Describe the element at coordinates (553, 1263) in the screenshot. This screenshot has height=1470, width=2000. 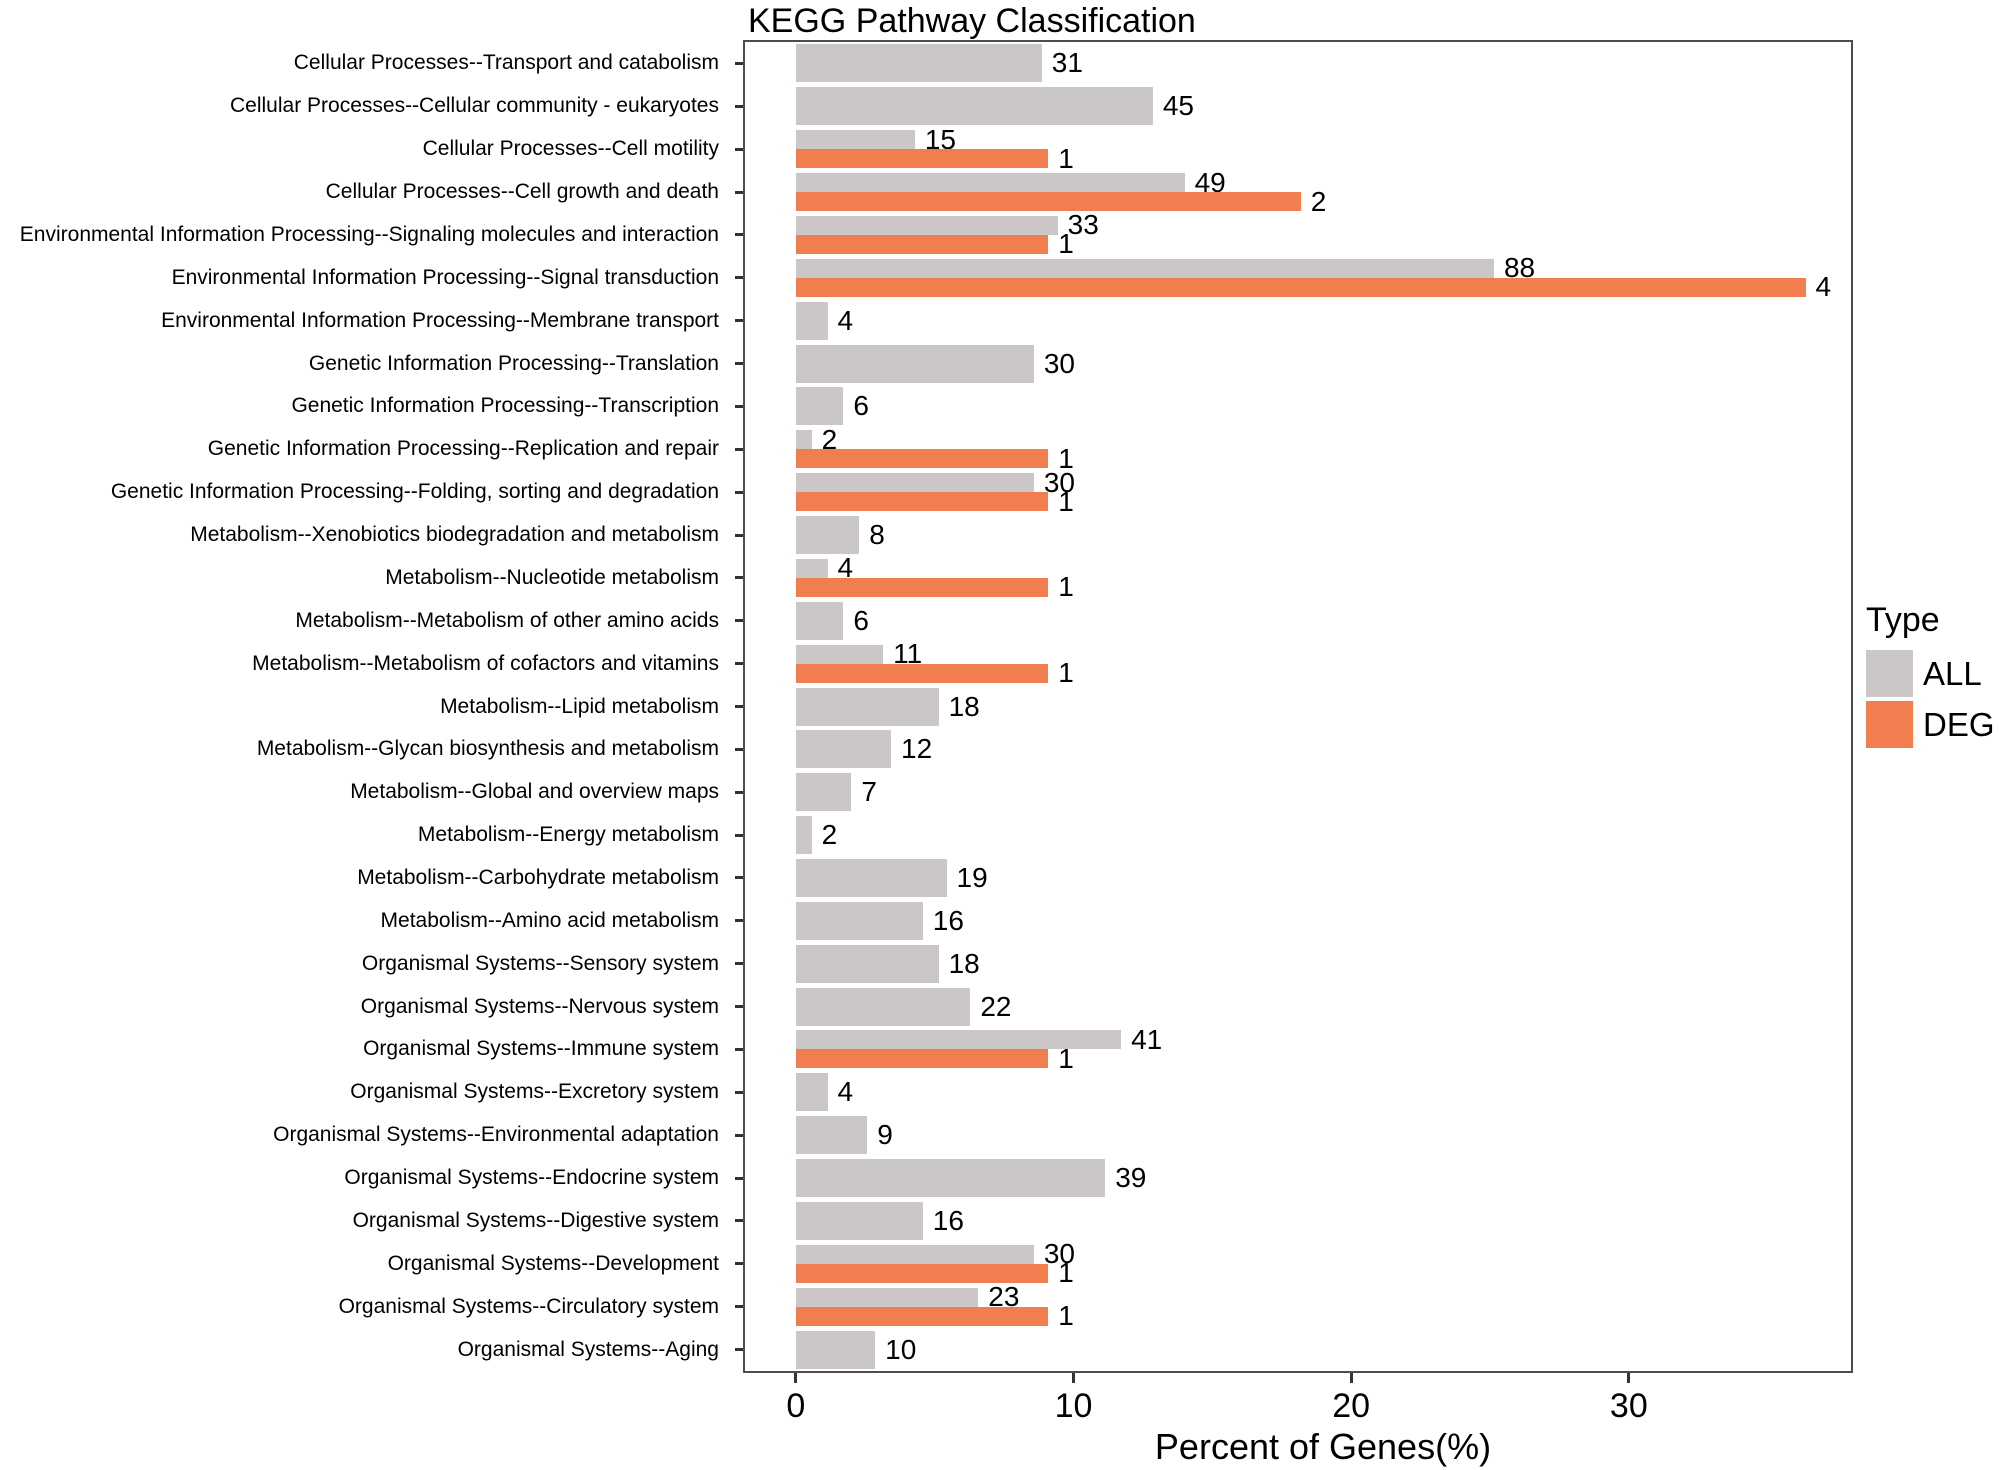
I see `category-label: Organismal Systems--Development` at that location.